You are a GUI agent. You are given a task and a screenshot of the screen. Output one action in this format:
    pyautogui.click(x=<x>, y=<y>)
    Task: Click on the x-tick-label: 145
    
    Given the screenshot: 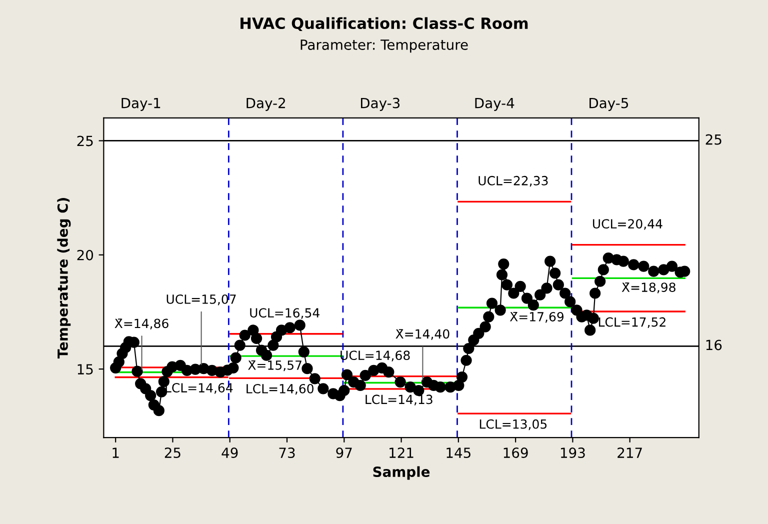 What is the action you would take?
    pyautogui.click(x=458, y=453)
    